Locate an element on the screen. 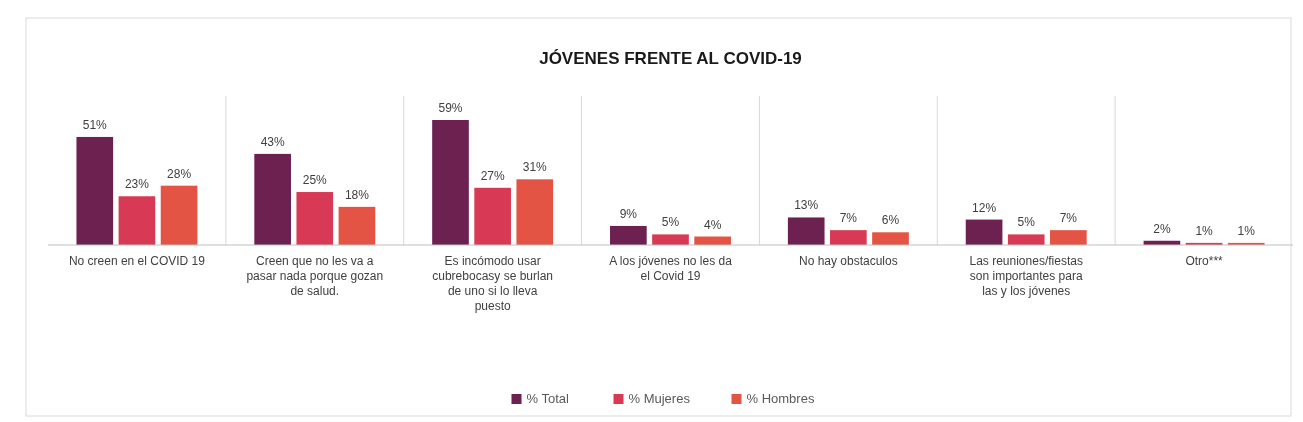  data-label: 31% is located at coordinates (535, 167).